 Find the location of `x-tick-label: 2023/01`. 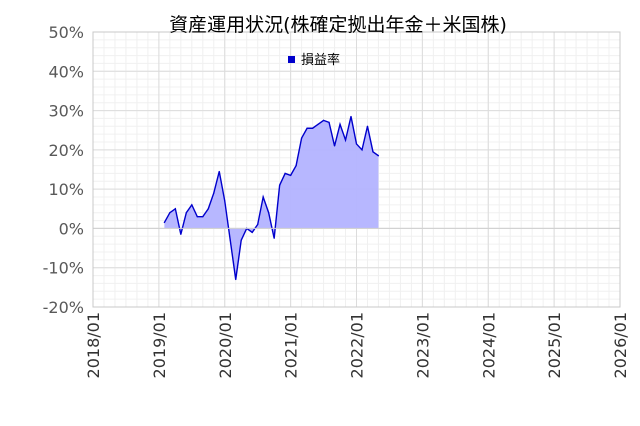

x-tick-label: 2023/01 is located at coordinates (422, 345).